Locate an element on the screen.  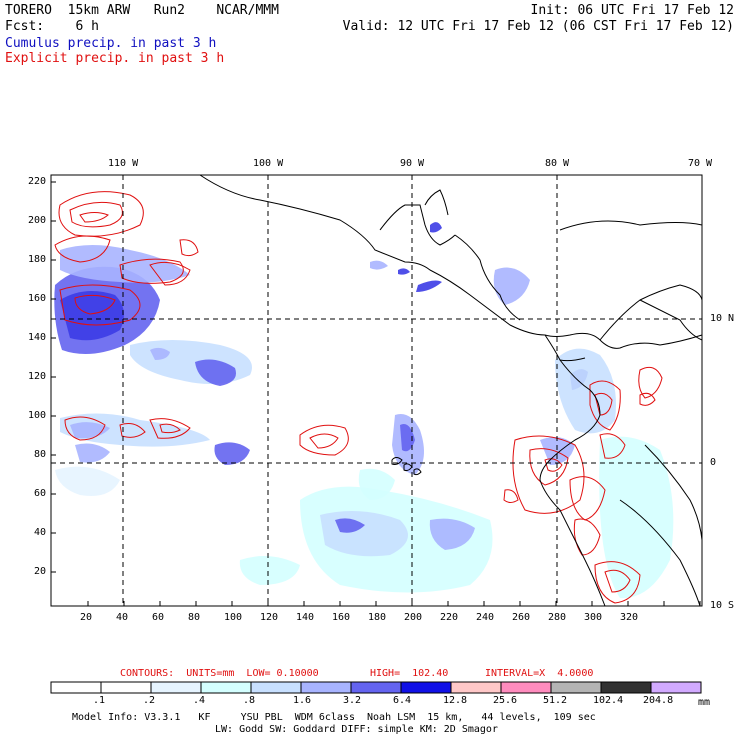
lon-label: 90 W is located at coordinates (412, 163).